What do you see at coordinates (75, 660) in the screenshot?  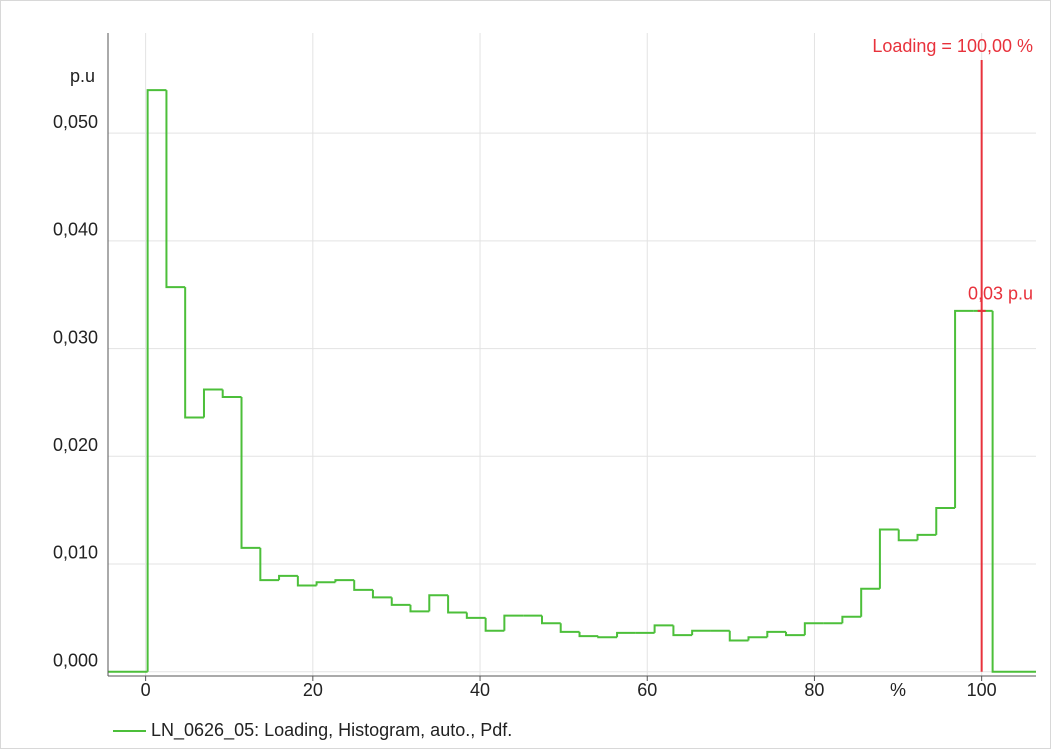 I see `y-tick-label: 0,000` at bounding box center [75, 660].